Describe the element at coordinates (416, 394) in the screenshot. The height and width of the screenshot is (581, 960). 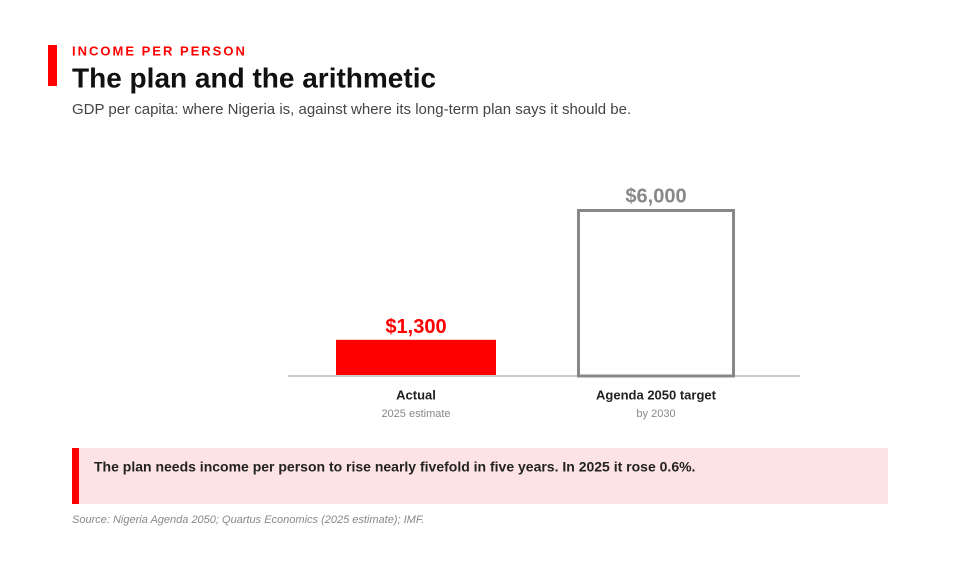
I see `category-label: Actual` at that location.